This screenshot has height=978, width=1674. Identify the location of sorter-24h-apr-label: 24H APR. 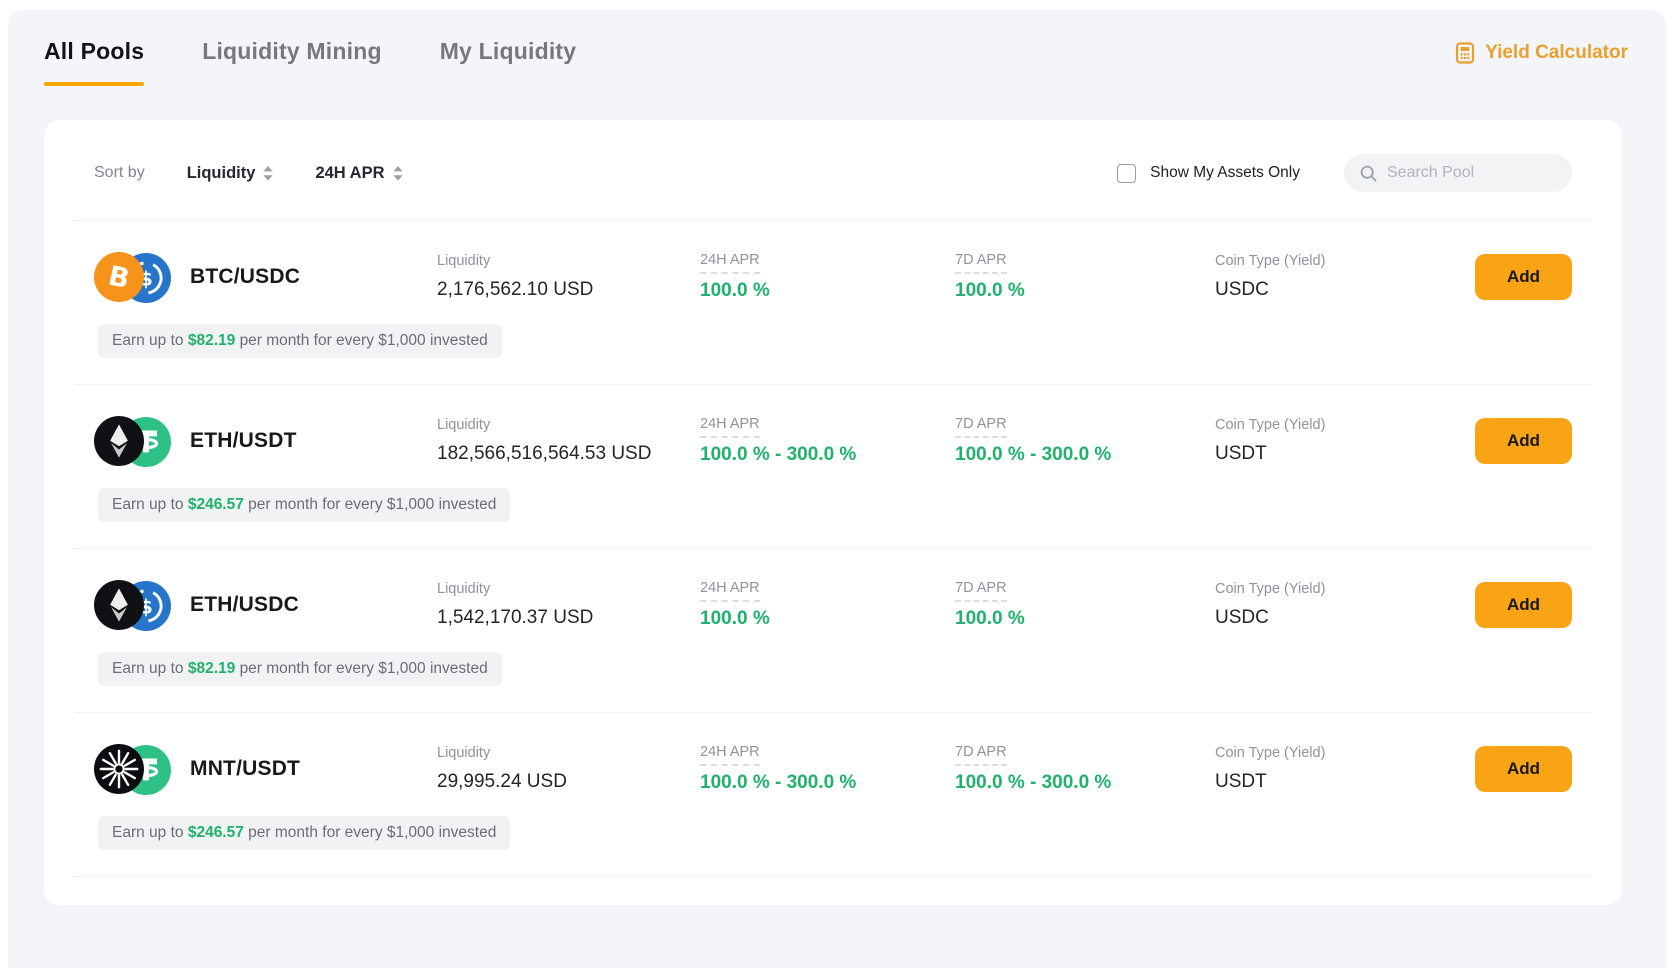
(350, 172).